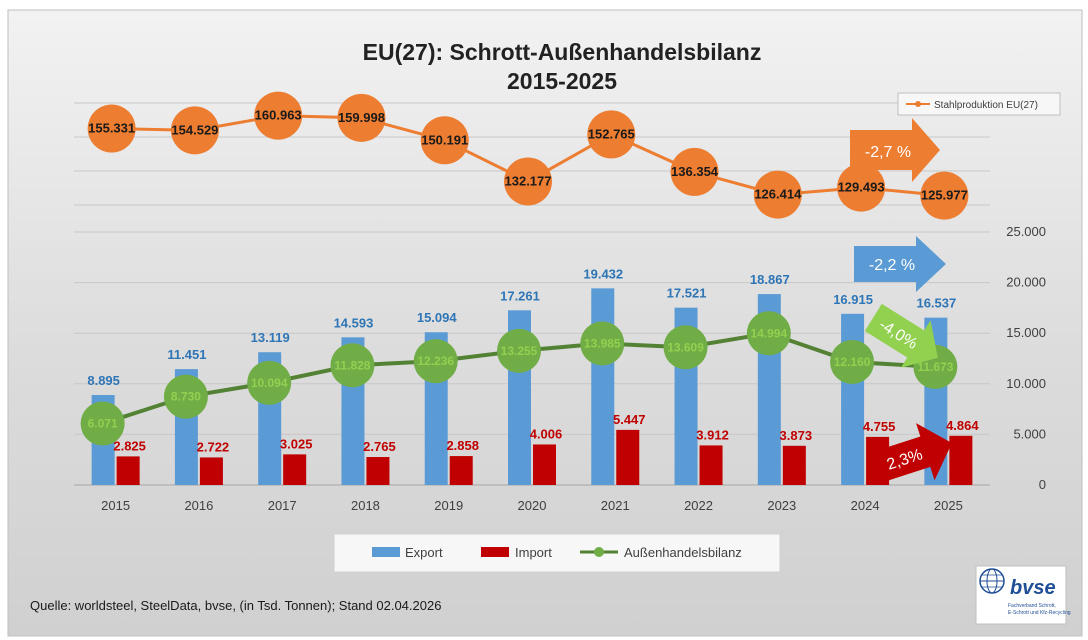  Describe the element at coordinates (296, 443) in the screenshot. I see `import-value-label: 3.025` at that location.